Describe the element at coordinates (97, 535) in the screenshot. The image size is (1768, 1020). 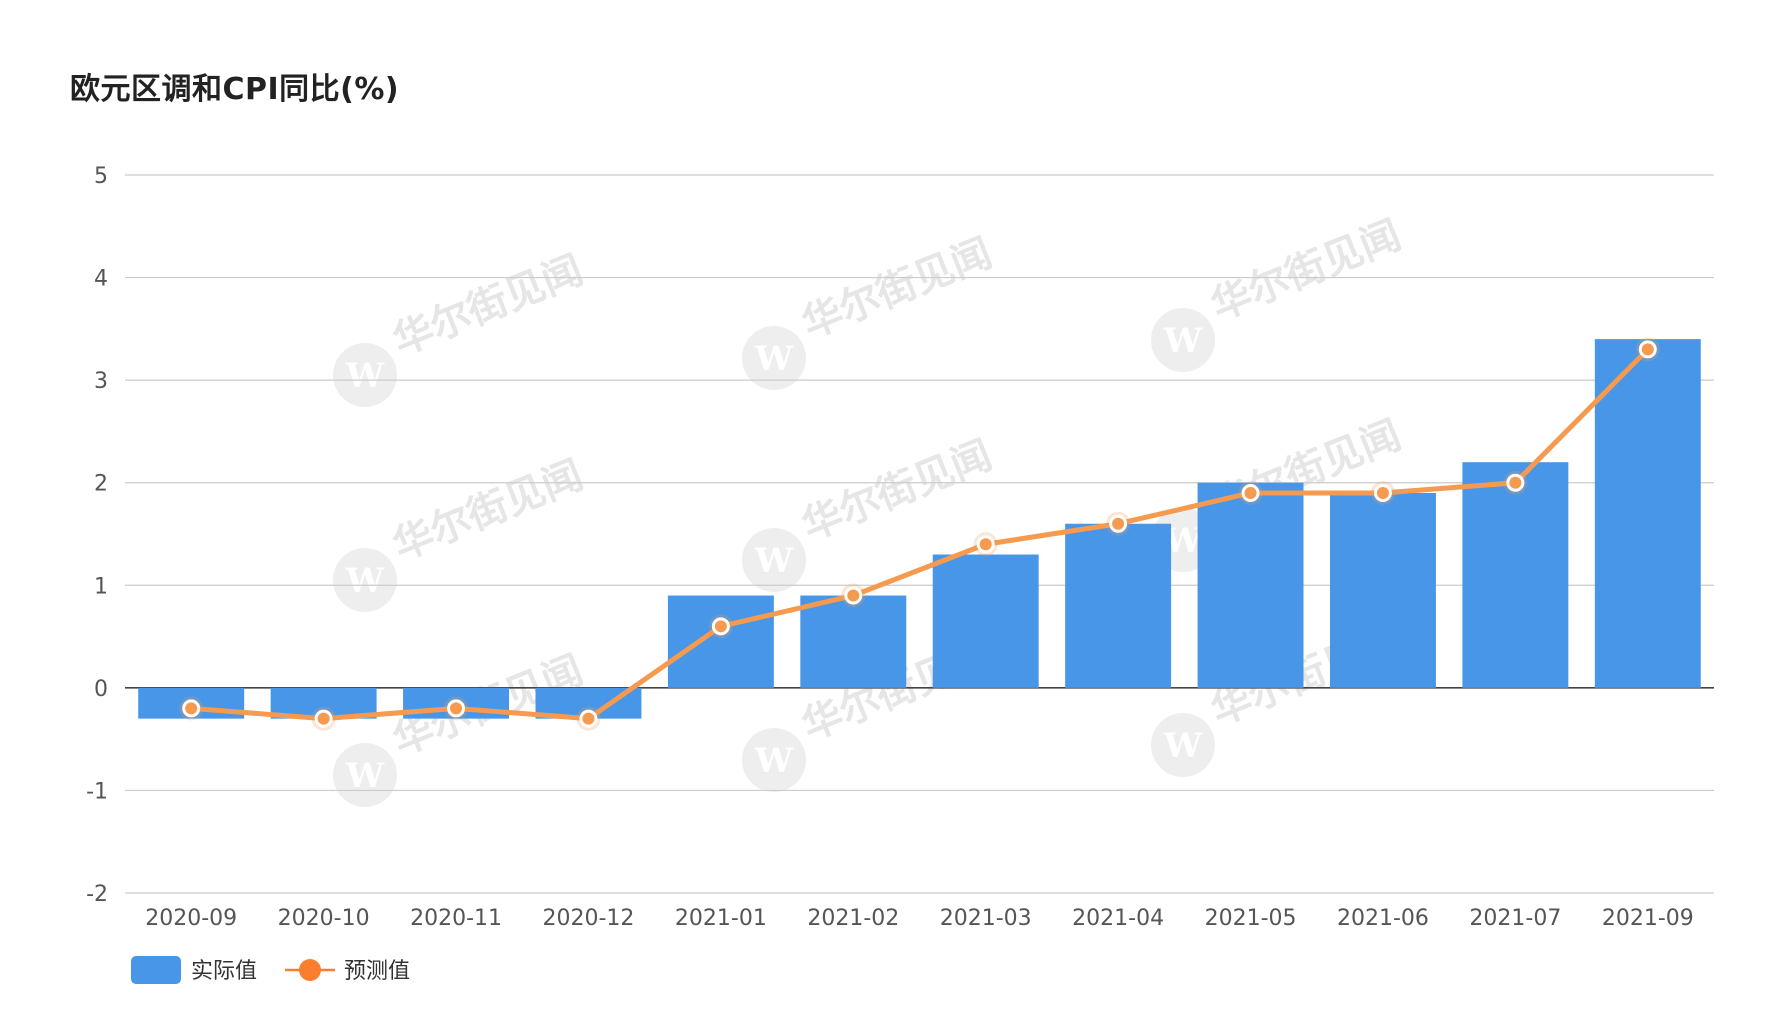
I see `y-axis: 5 4 3 2 1 0 -1 -2` at that location.